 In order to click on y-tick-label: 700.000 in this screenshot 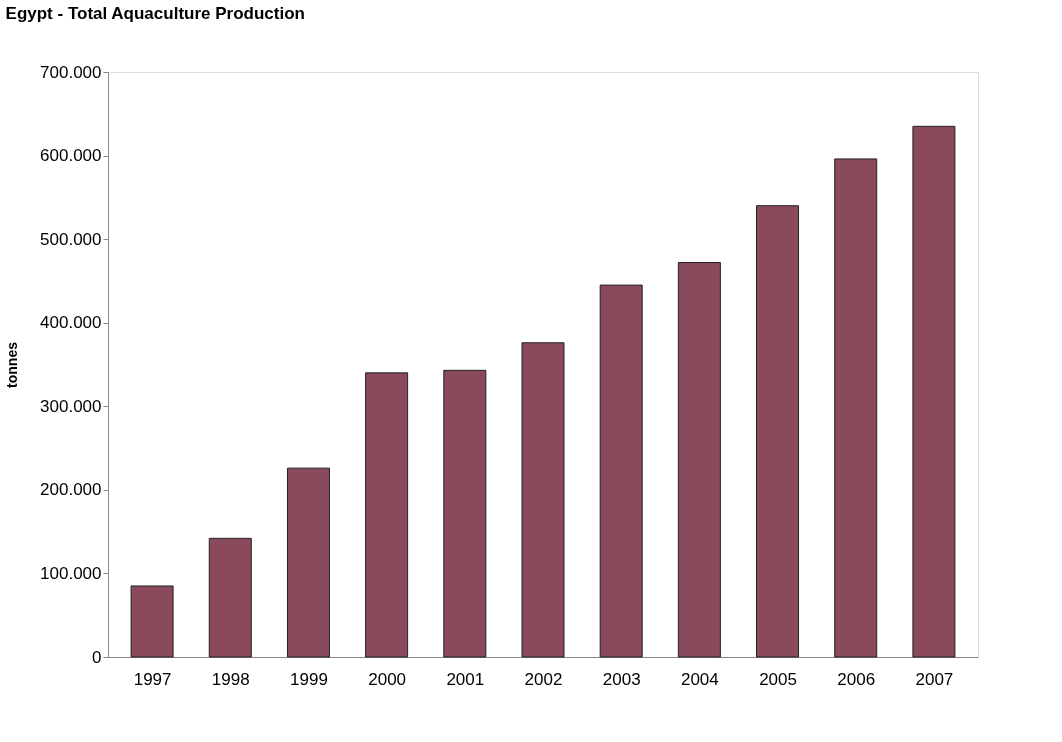, I will do `click(71, 72)`.